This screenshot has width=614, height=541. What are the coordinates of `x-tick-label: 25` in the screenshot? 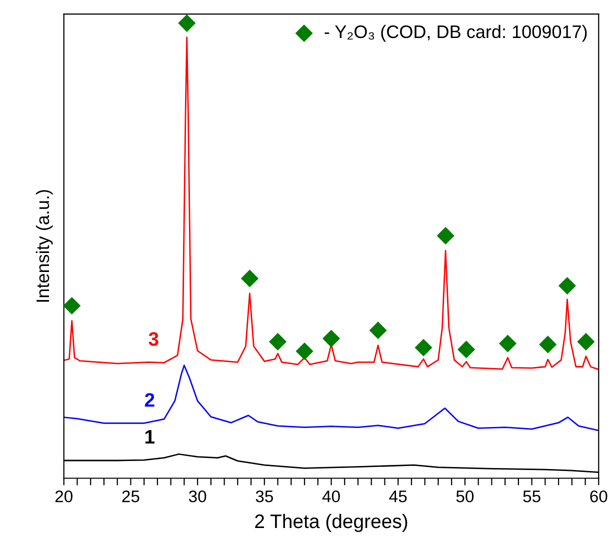 It's located at (131, 496).